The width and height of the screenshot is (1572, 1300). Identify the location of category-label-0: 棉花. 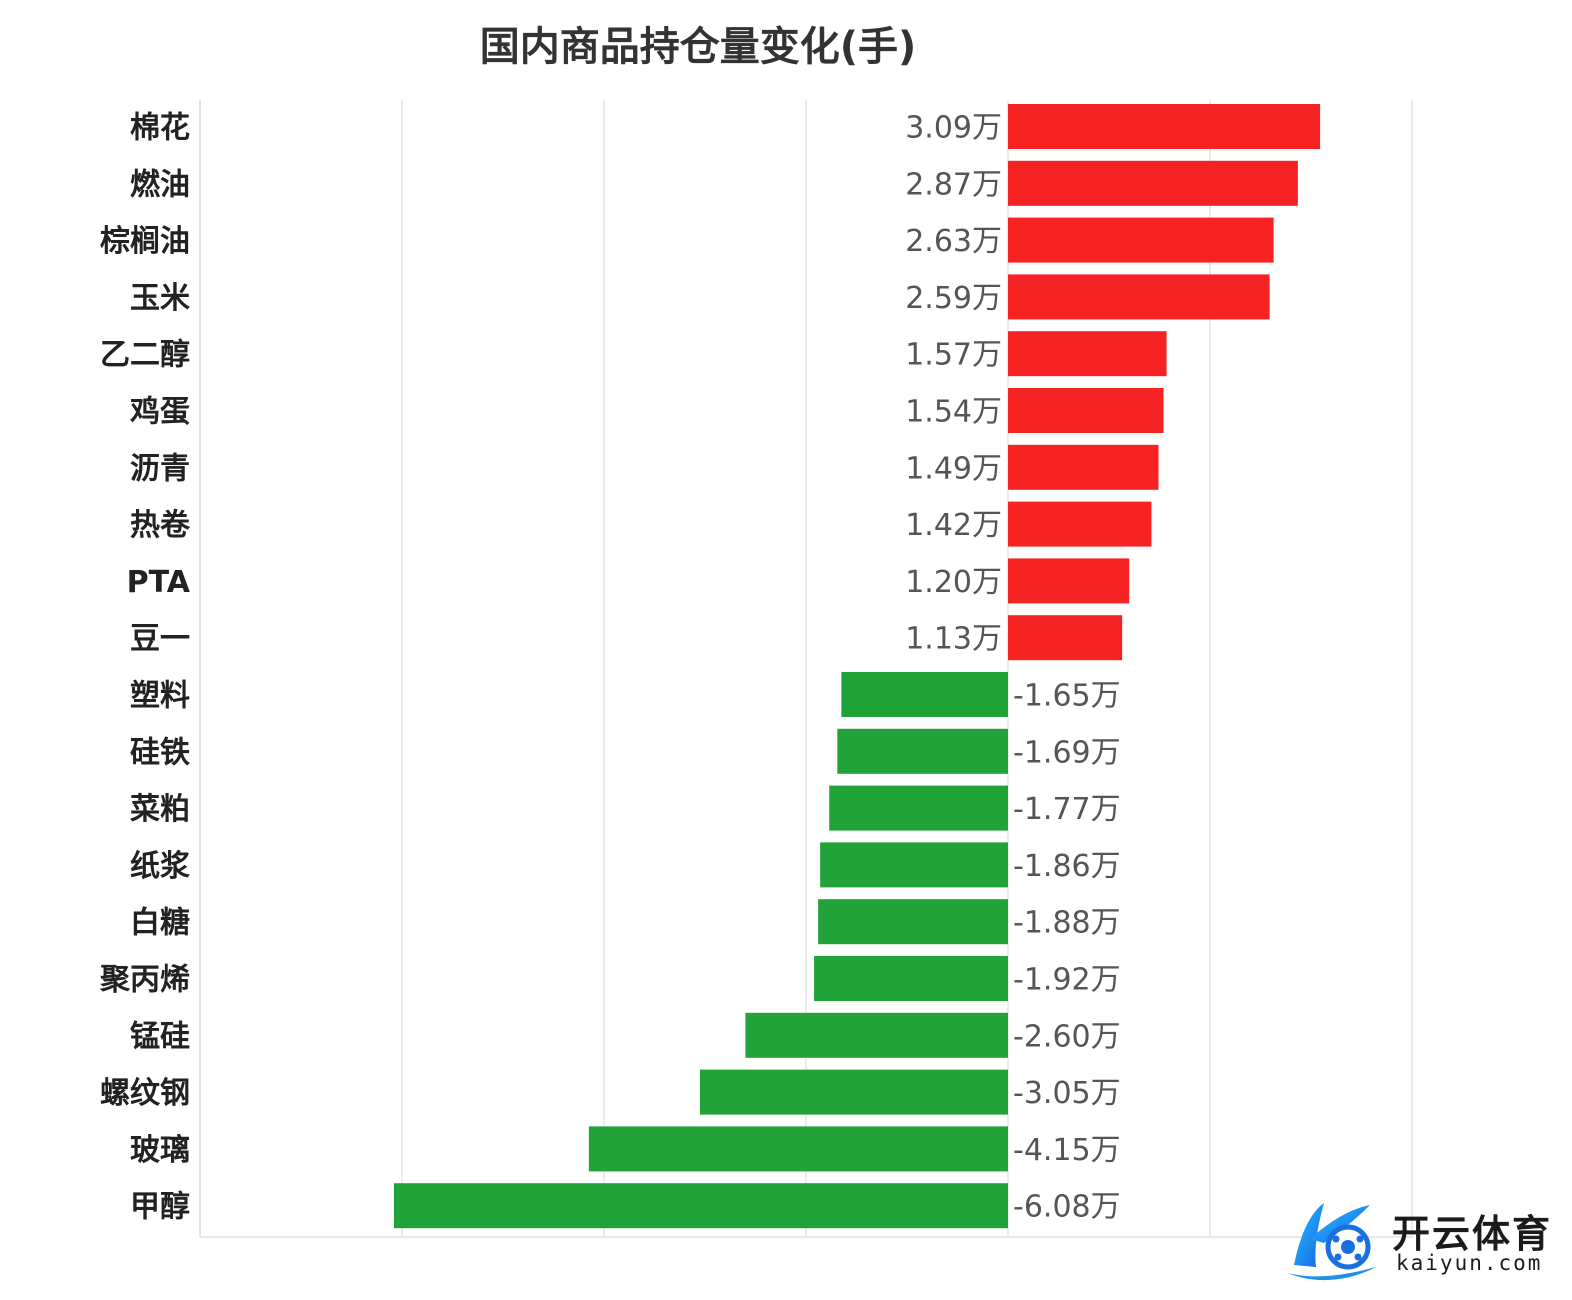
(160, 128).